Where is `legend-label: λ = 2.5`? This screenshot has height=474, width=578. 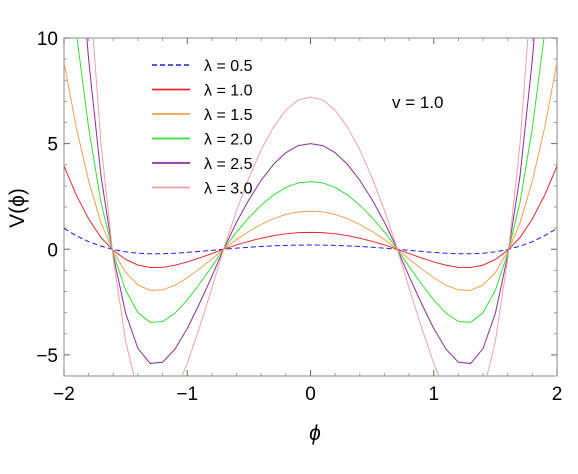
legend-label: λ = 2.5 is located at coordinates (228, 164).